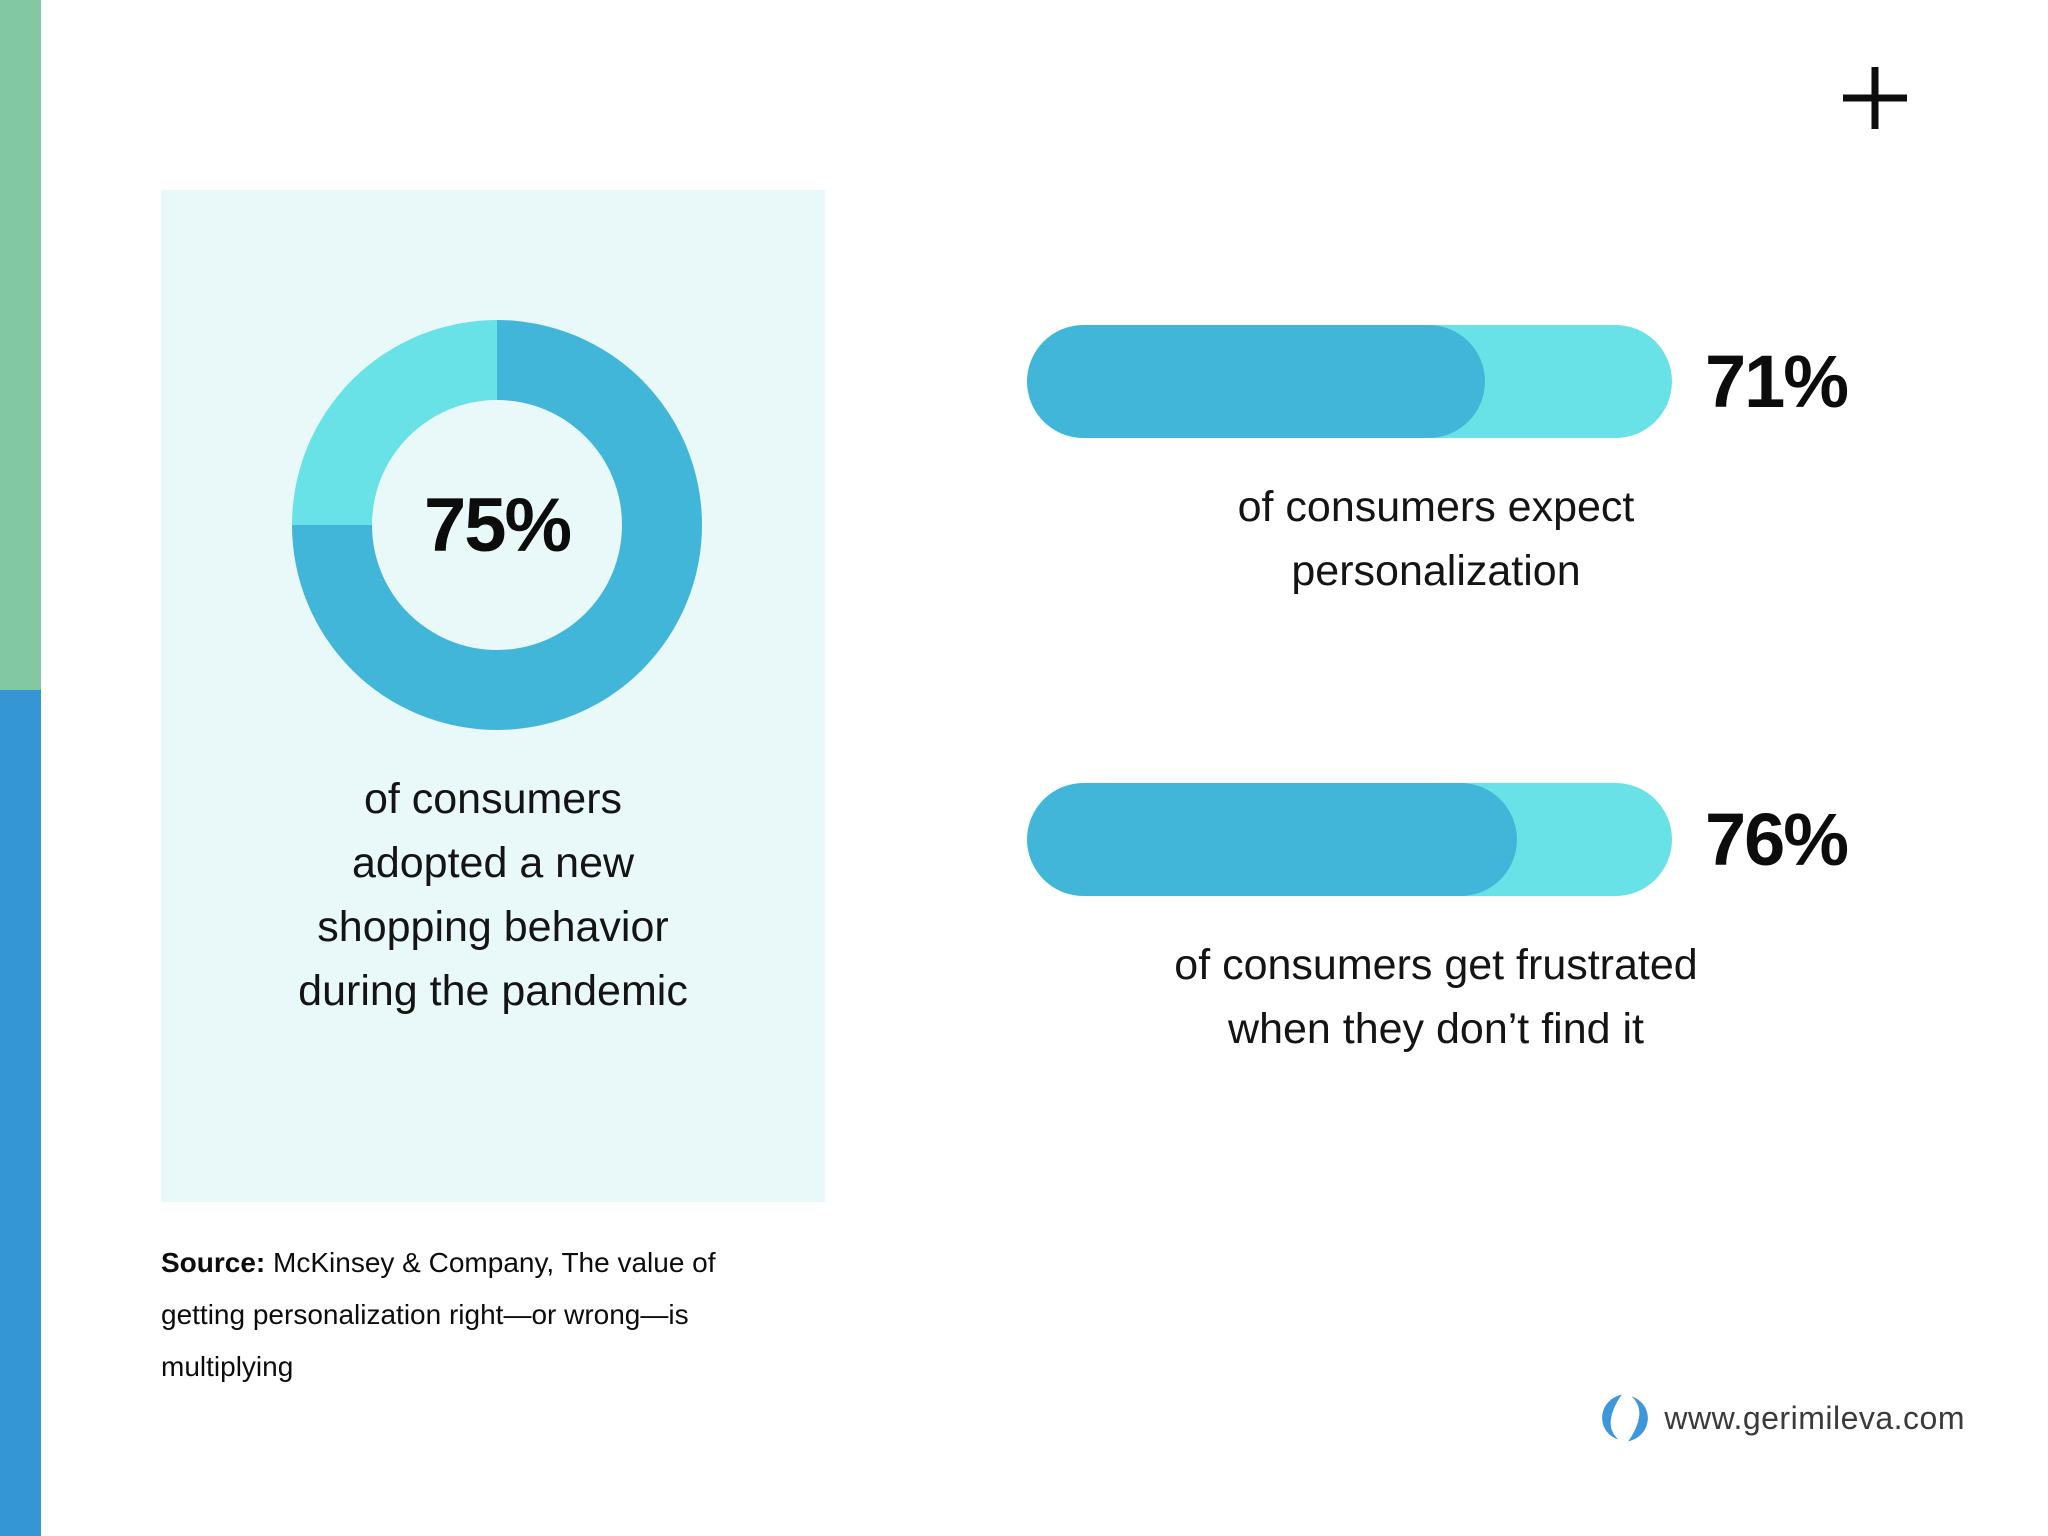 The image size is (2048, 1536). Describe the element at coordinates (1436, 571) in the screenshot. I see `stat-caption-1-line: personalization` at that location.